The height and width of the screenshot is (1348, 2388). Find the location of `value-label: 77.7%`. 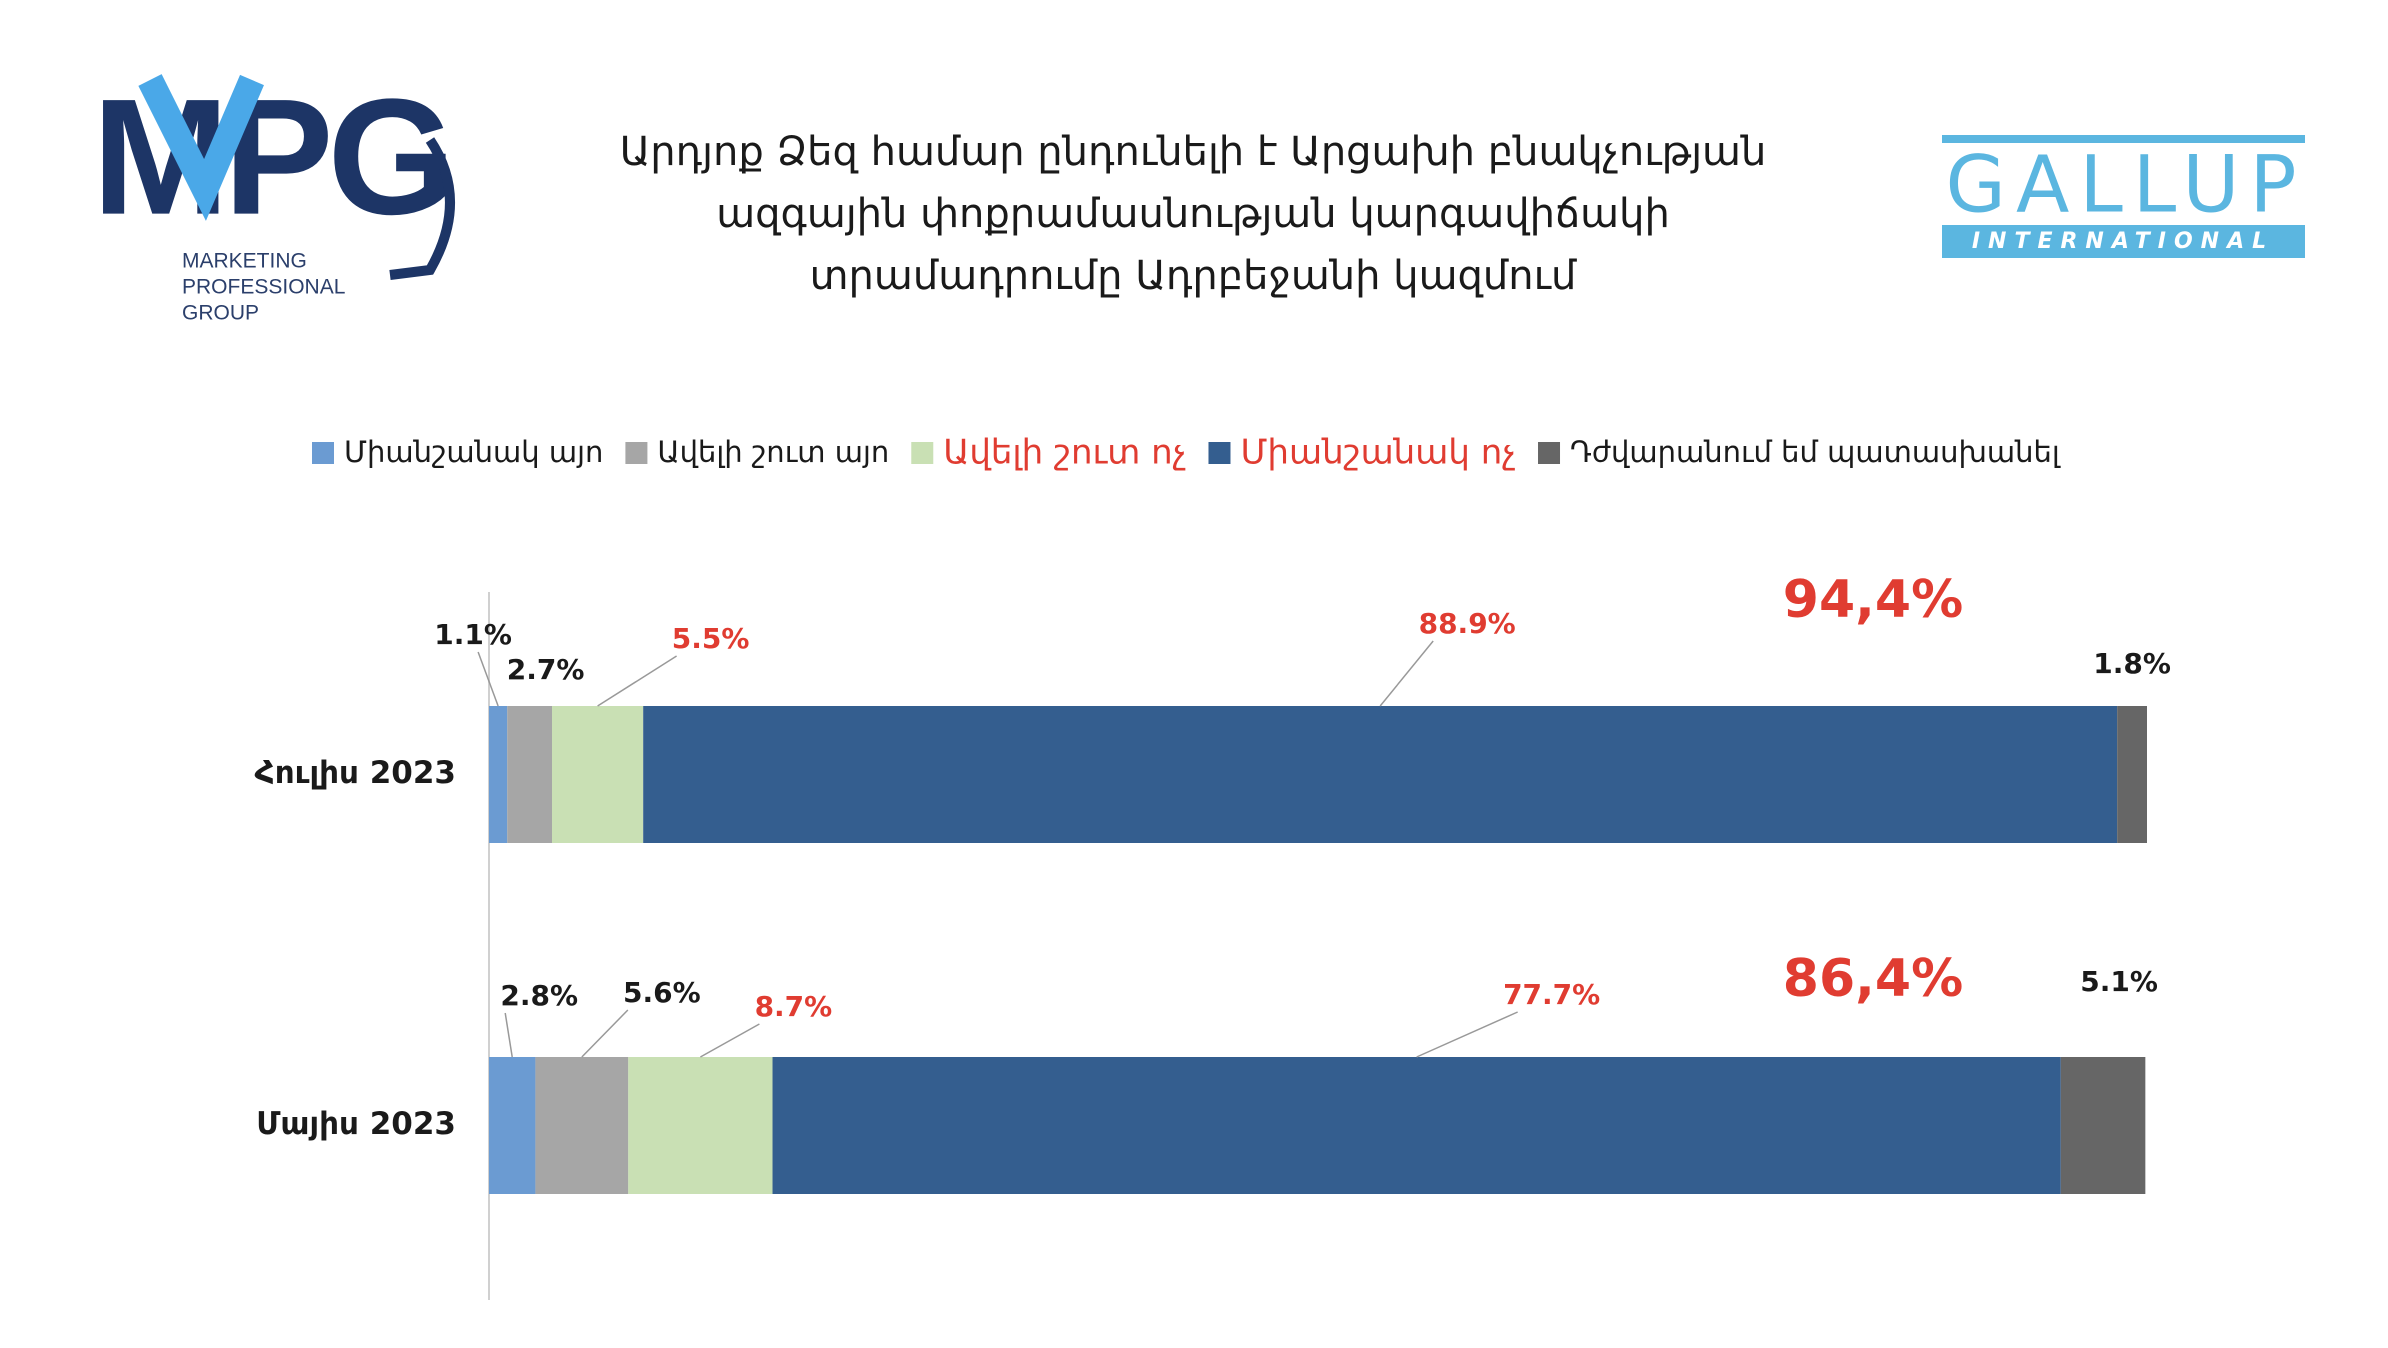

value-label: 77.7% is located at coordinates (1551, 994).